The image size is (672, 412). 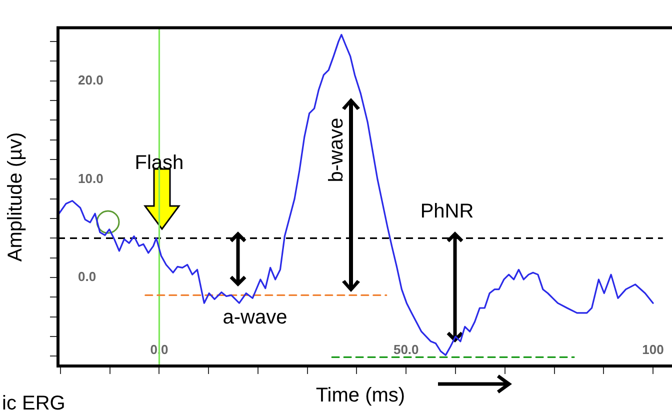 I want to click on annotation: PhNR, so click(x=447, y=211).